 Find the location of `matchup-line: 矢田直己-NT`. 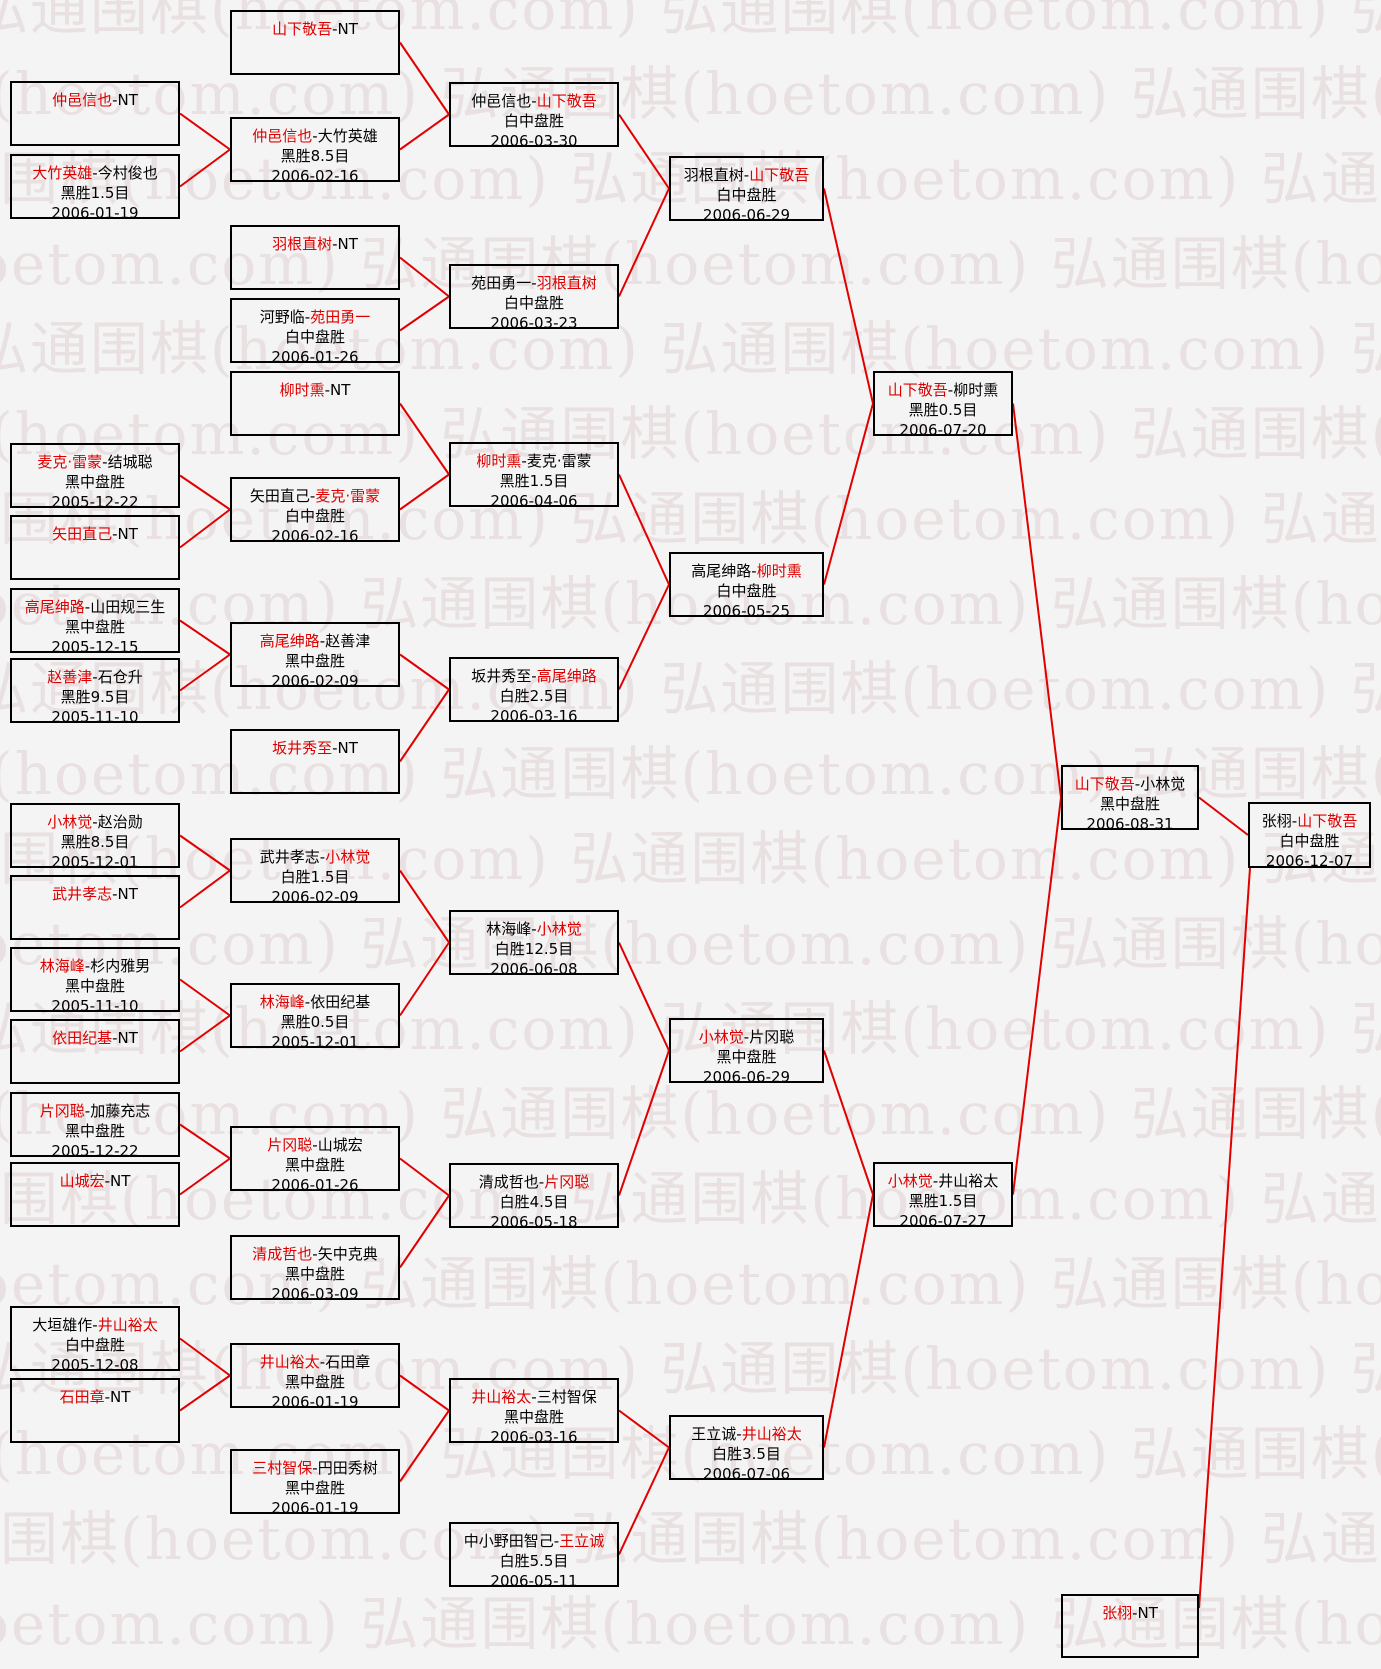

matchup-line: 矢田直己-NT is located at coordinates (95, 534).